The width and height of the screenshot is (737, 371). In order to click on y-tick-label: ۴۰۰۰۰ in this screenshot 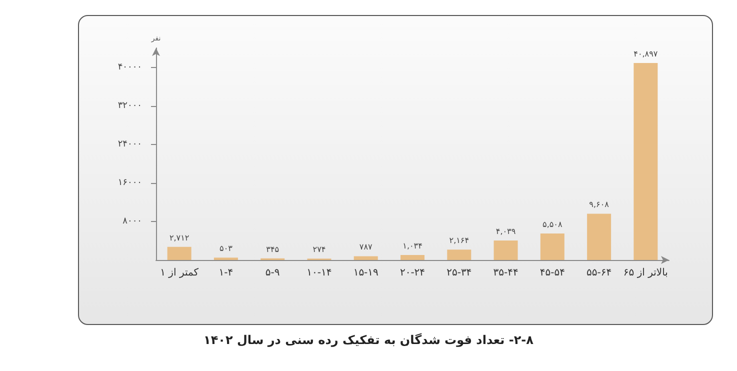, I will do `click(130, 67)`.